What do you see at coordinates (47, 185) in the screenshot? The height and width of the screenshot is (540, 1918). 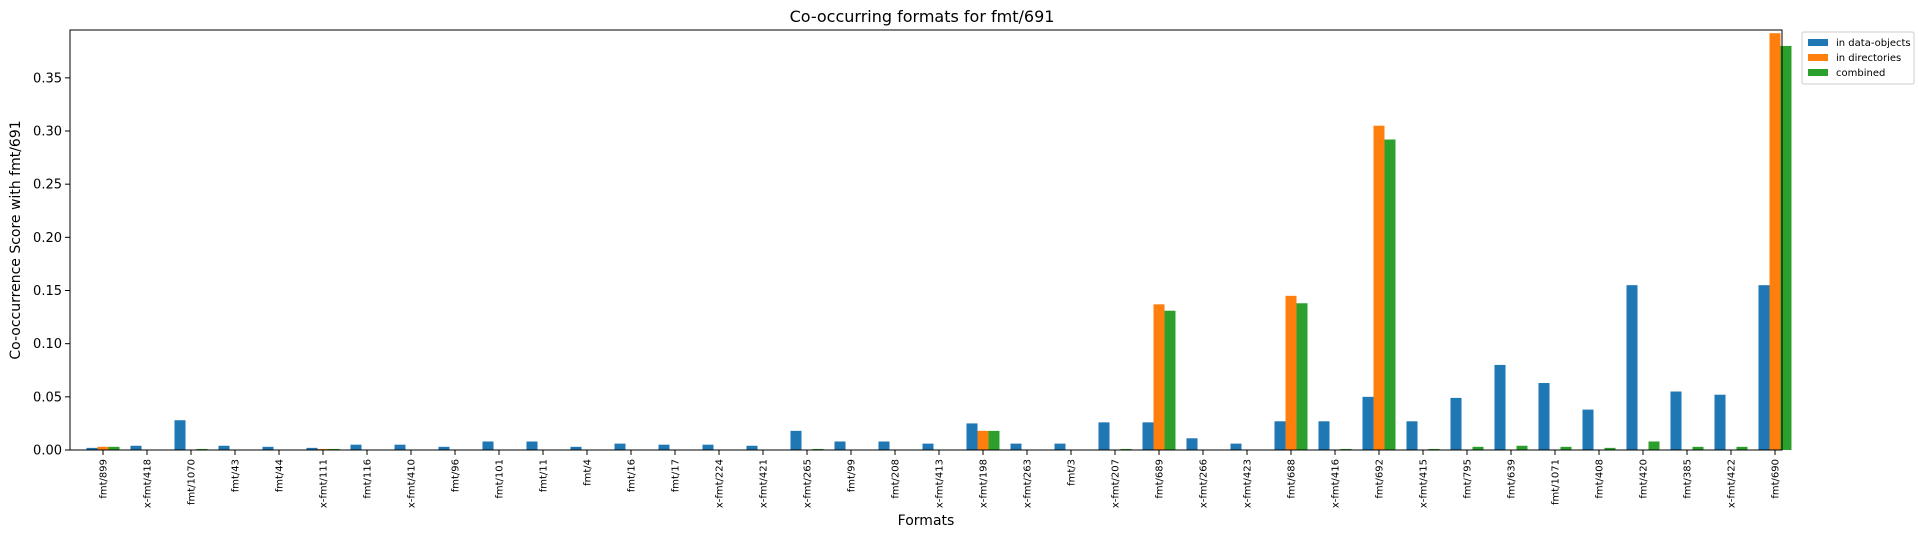 I see `y-tick-label: 0.25` at bounding box center [47, 185].